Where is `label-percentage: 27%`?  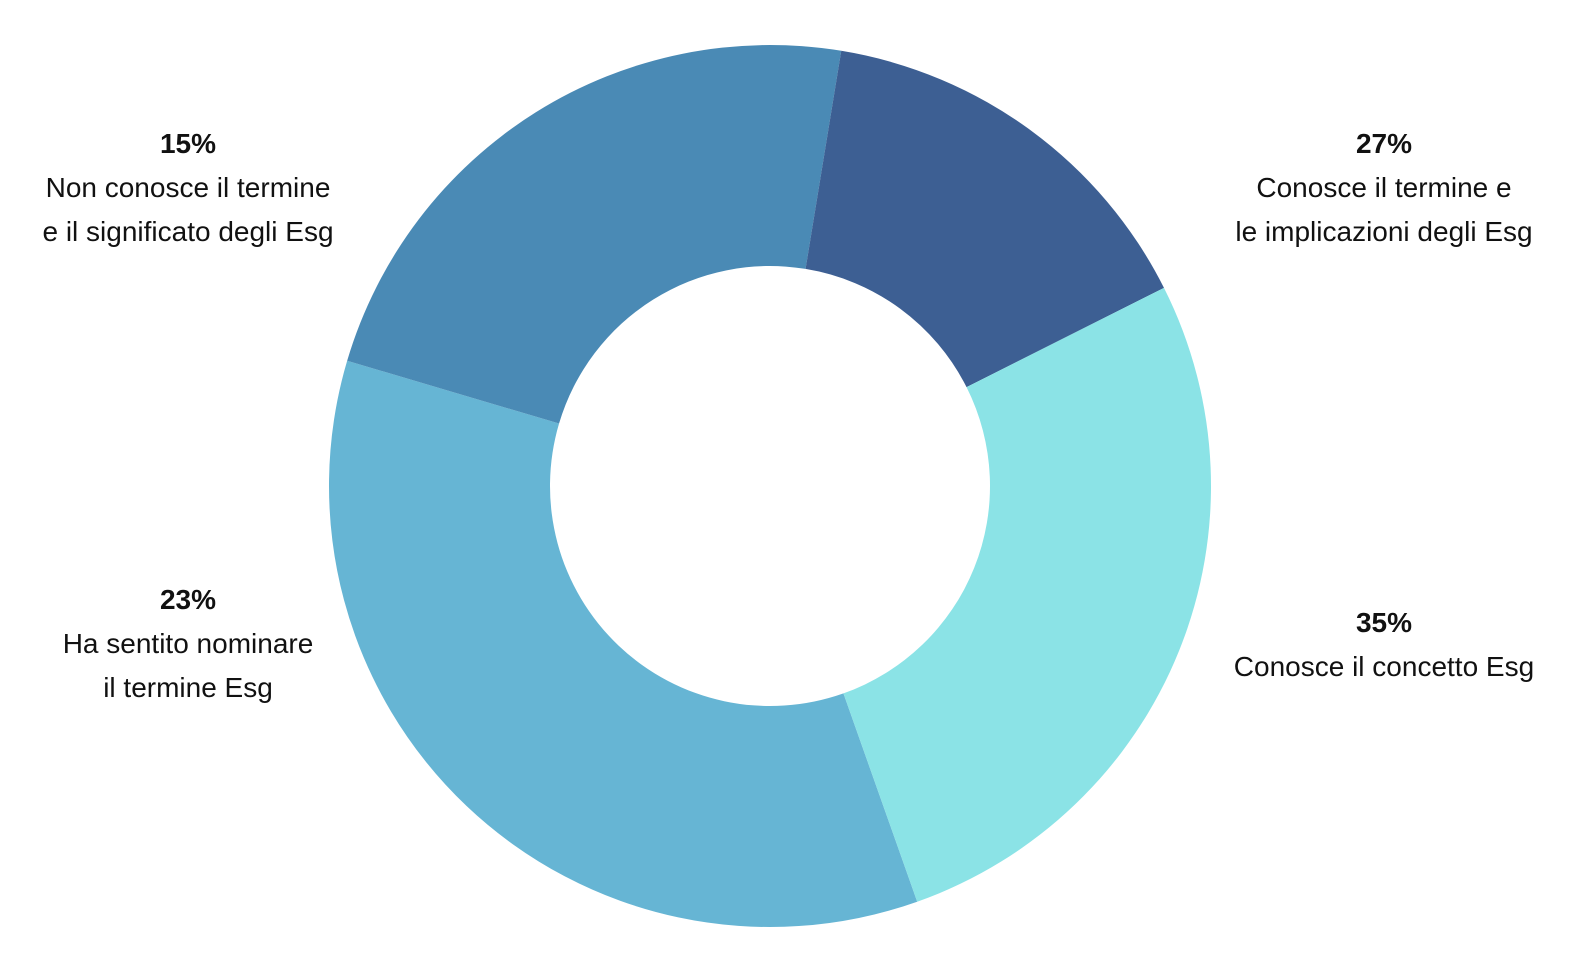
label-percentage: 27% is located at coordinates (1384, 143).